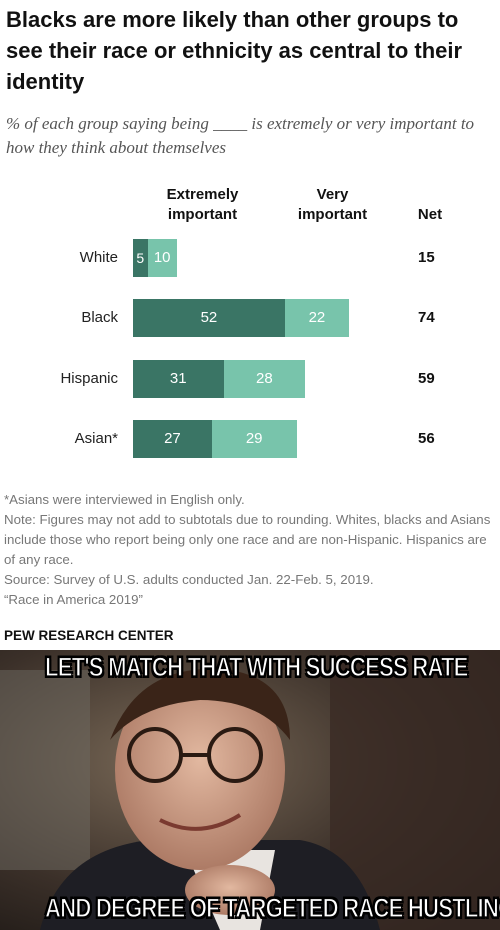 This screenshot has width=500, height=930. I want to click on net-value: 56, so click(426, 438).